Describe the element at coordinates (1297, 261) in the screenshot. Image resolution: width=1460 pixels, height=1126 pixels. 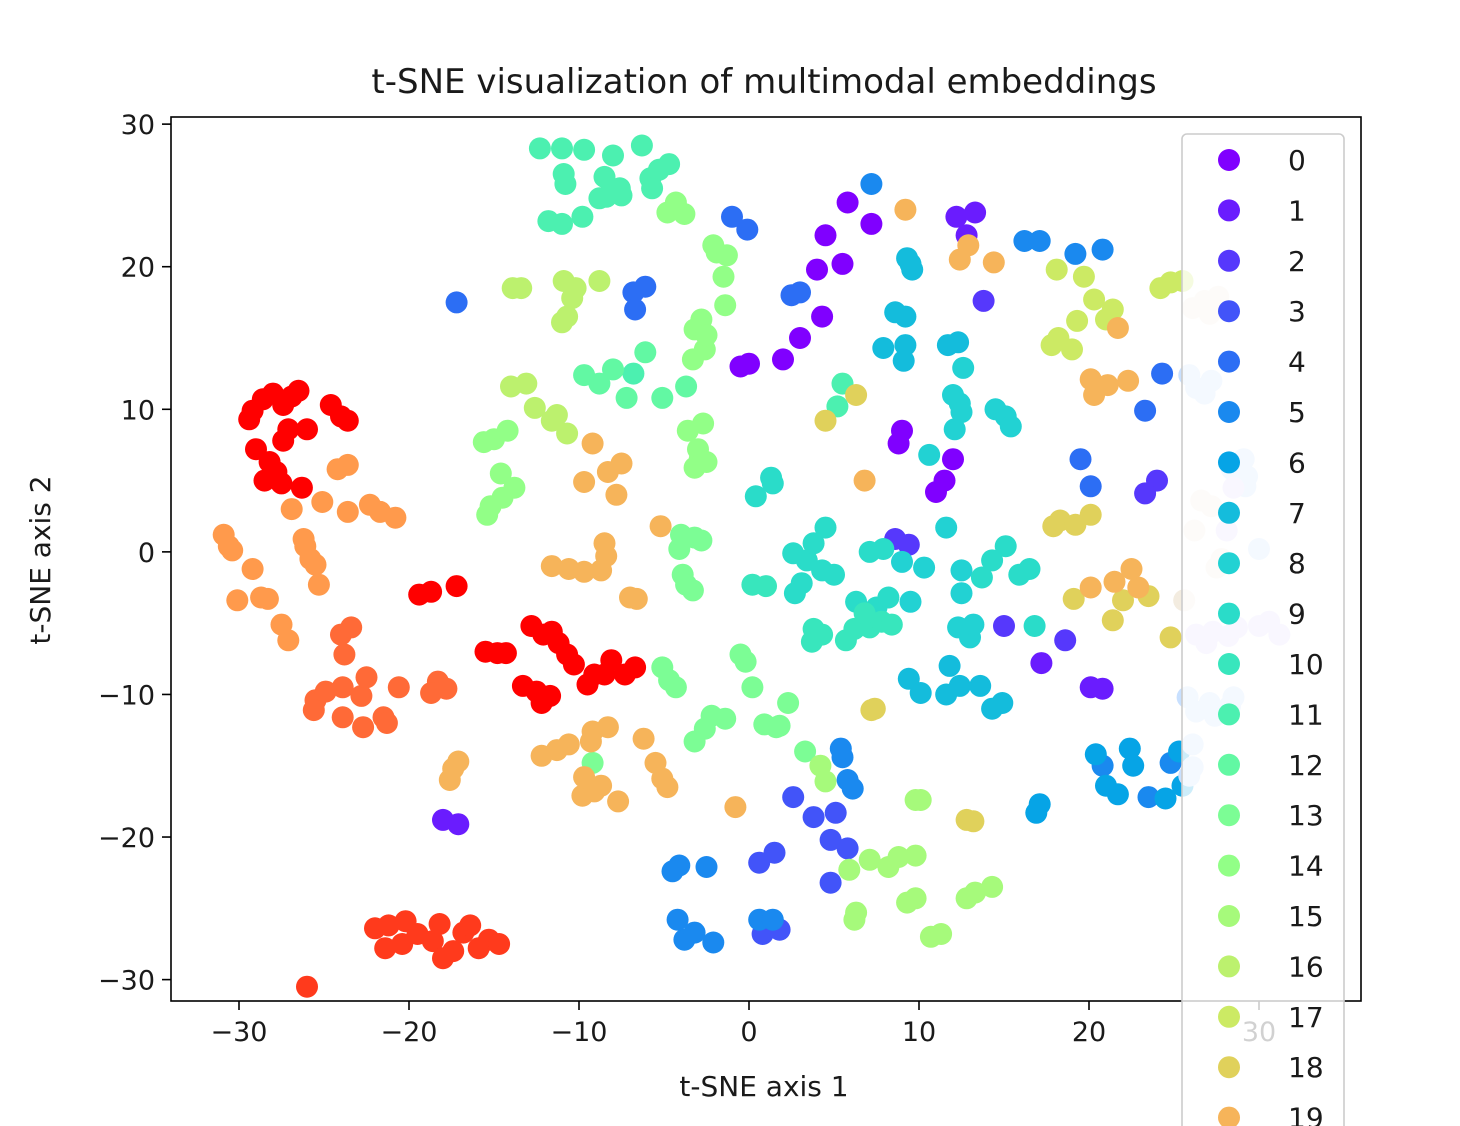
I see `legend-label: 2` at that location.